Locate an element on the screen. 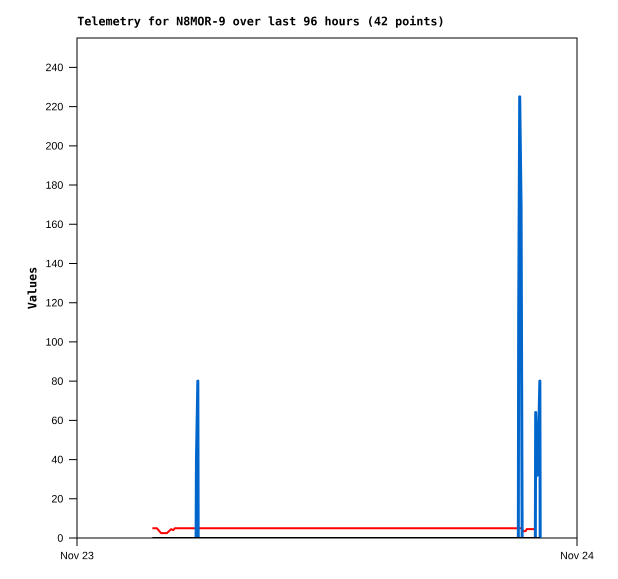 The width and height of the screenshot is (618, 579). y-tick-label: 180 is located at coordinates (54, 185).